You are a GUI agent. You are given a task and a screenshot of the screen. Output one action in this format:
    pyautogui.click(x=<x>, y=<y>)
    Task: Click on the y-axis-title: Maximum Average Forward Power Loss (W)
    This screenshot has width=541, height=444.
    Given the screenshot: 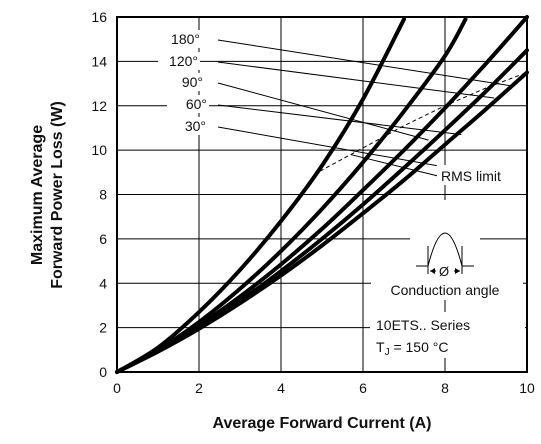 What is the action you would take?
    pyautogui.click(x=47, y=195)
    